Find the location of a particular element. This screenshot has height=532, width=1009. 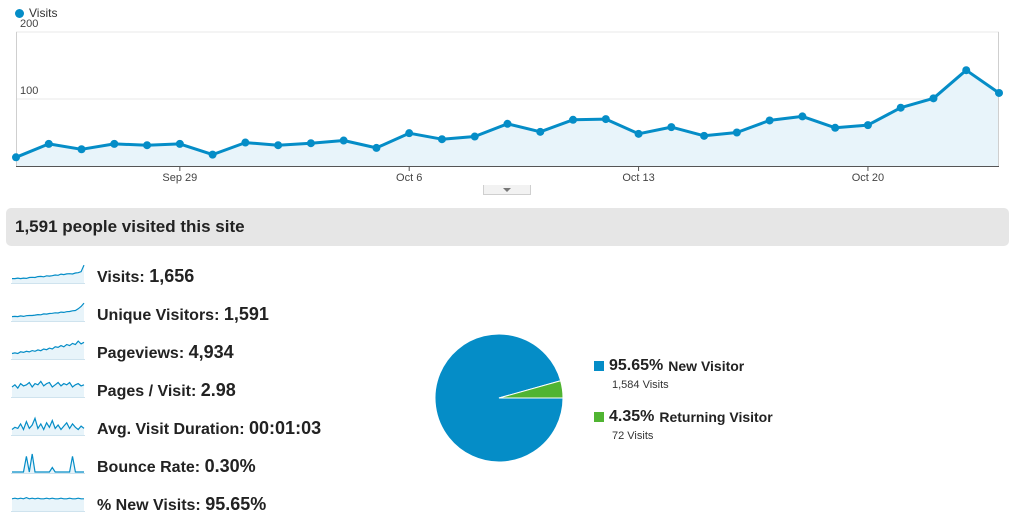

returning-visitor-visits: 72 Visits is located at coordinates (633, 436).